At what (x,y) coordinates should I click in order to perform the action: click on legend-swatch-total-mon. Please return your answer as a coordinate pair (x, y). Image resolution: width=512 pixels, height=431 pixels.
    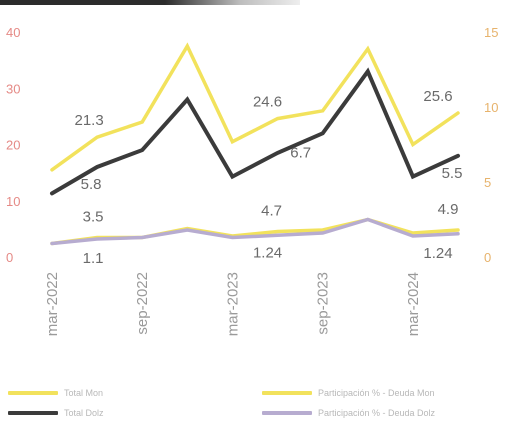
    Looking at the image, I should click on (33, 393).